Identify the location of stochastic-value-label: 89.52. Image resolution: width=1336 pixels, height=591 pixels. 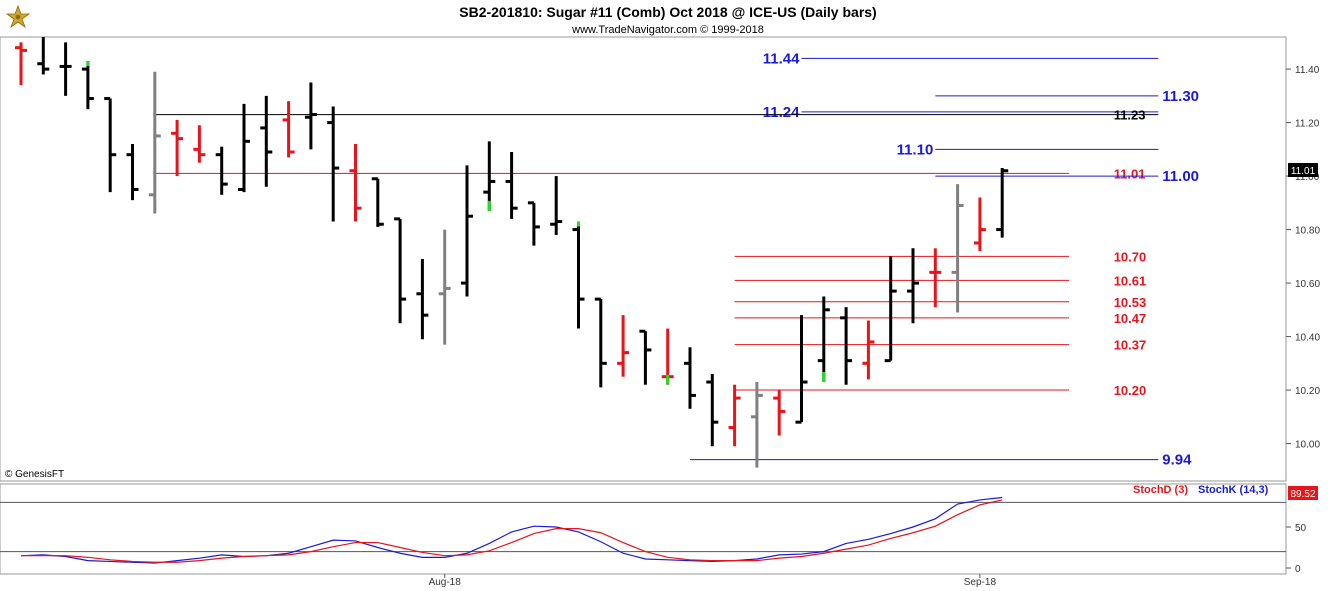
(1302, 494).